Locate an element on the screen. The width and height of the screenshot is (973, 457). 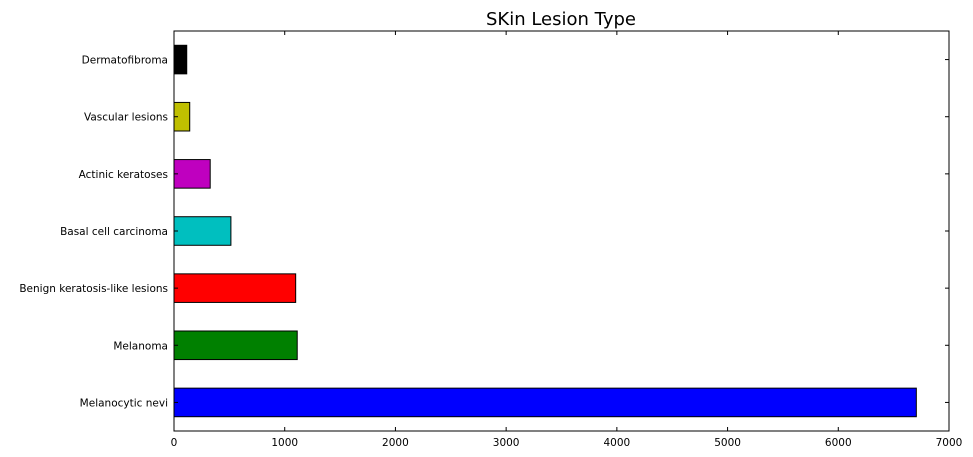
y-tick-label: Melanoma is located at coordinates (140, 346).